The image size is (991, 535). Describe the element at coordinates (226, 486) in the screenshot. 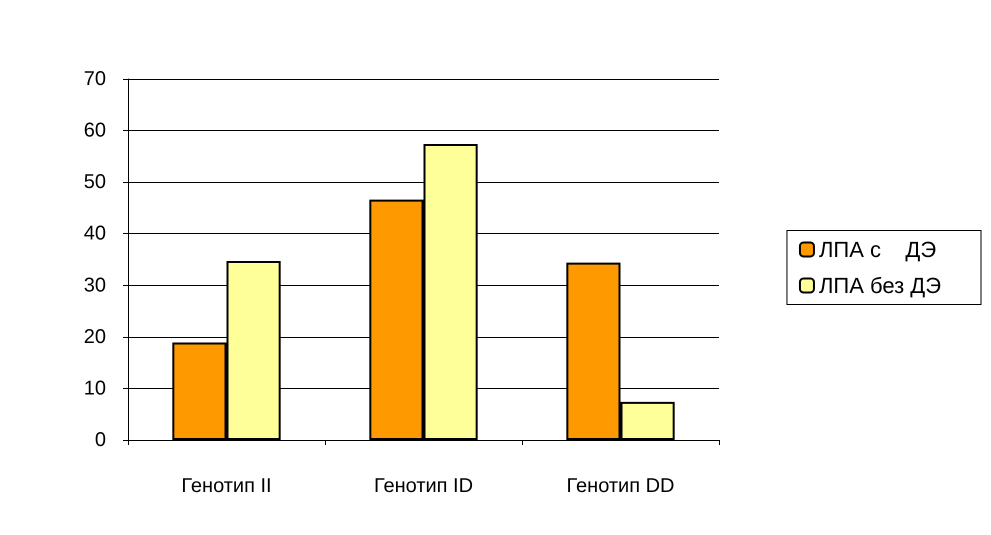

I see `x-tick-label: Генотип II` at that location.